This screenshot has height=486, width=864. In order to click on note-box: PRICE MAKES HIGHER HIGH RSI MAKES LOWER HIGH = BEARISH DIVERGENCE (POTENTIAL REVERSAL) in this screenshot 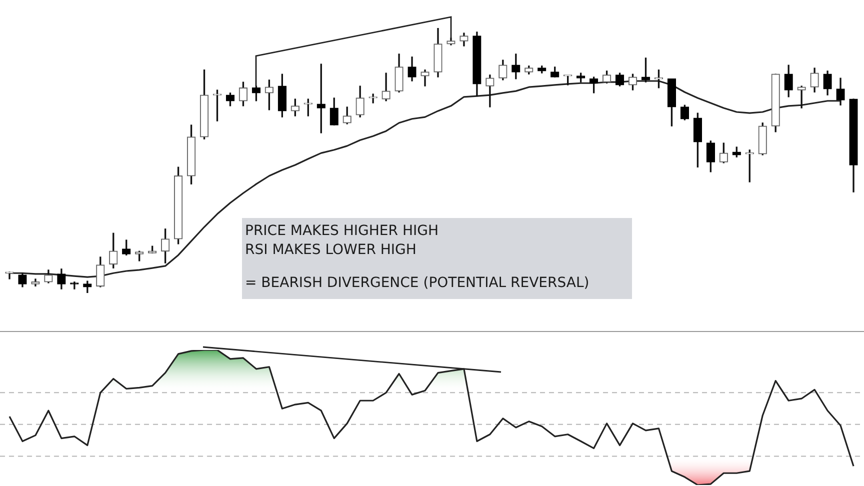, I will do `click(437, 258)`.